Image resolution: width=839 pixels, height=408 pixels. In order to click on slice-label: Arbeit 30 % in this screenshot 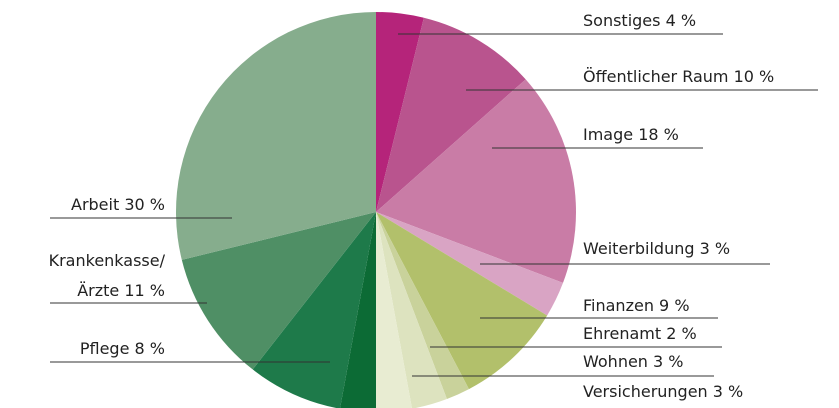, I will do `click(118, 205)`.